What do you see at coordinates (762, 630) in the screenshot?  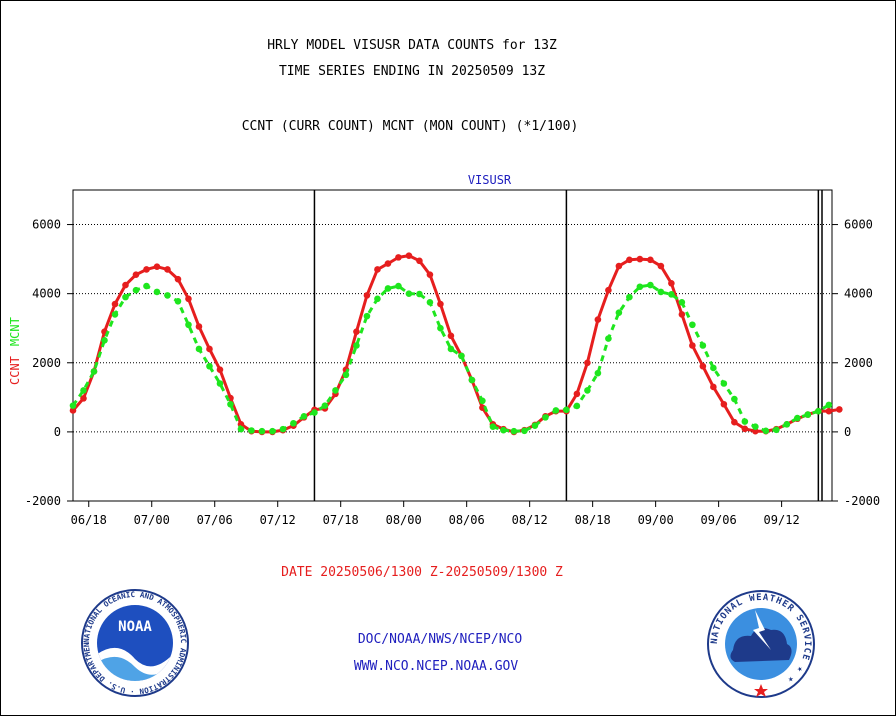 I see `nws-lightning-icon` at bounding box center [762, 630].